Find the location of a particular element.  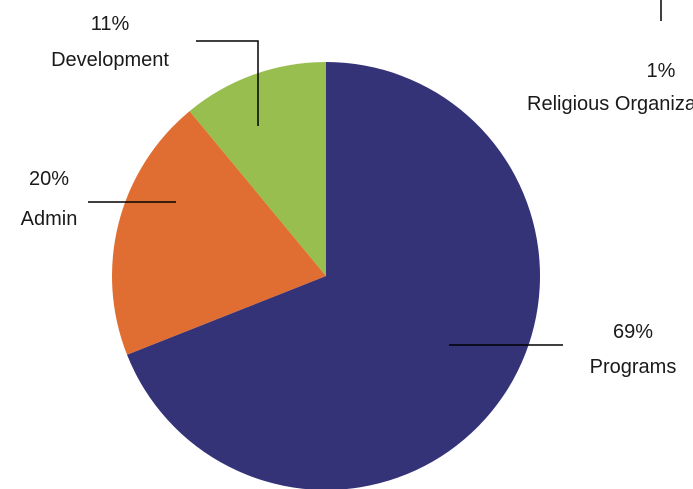

pie-slice-development is located at coordinates (257, 168).